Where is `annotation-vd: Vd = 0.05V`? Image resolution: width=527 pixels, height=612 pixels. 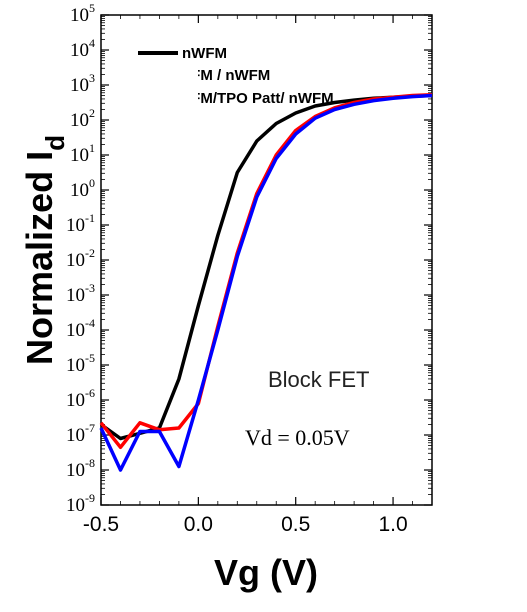 annotation-vd: Vd = 0.05V is located at coordinates (297, 437).